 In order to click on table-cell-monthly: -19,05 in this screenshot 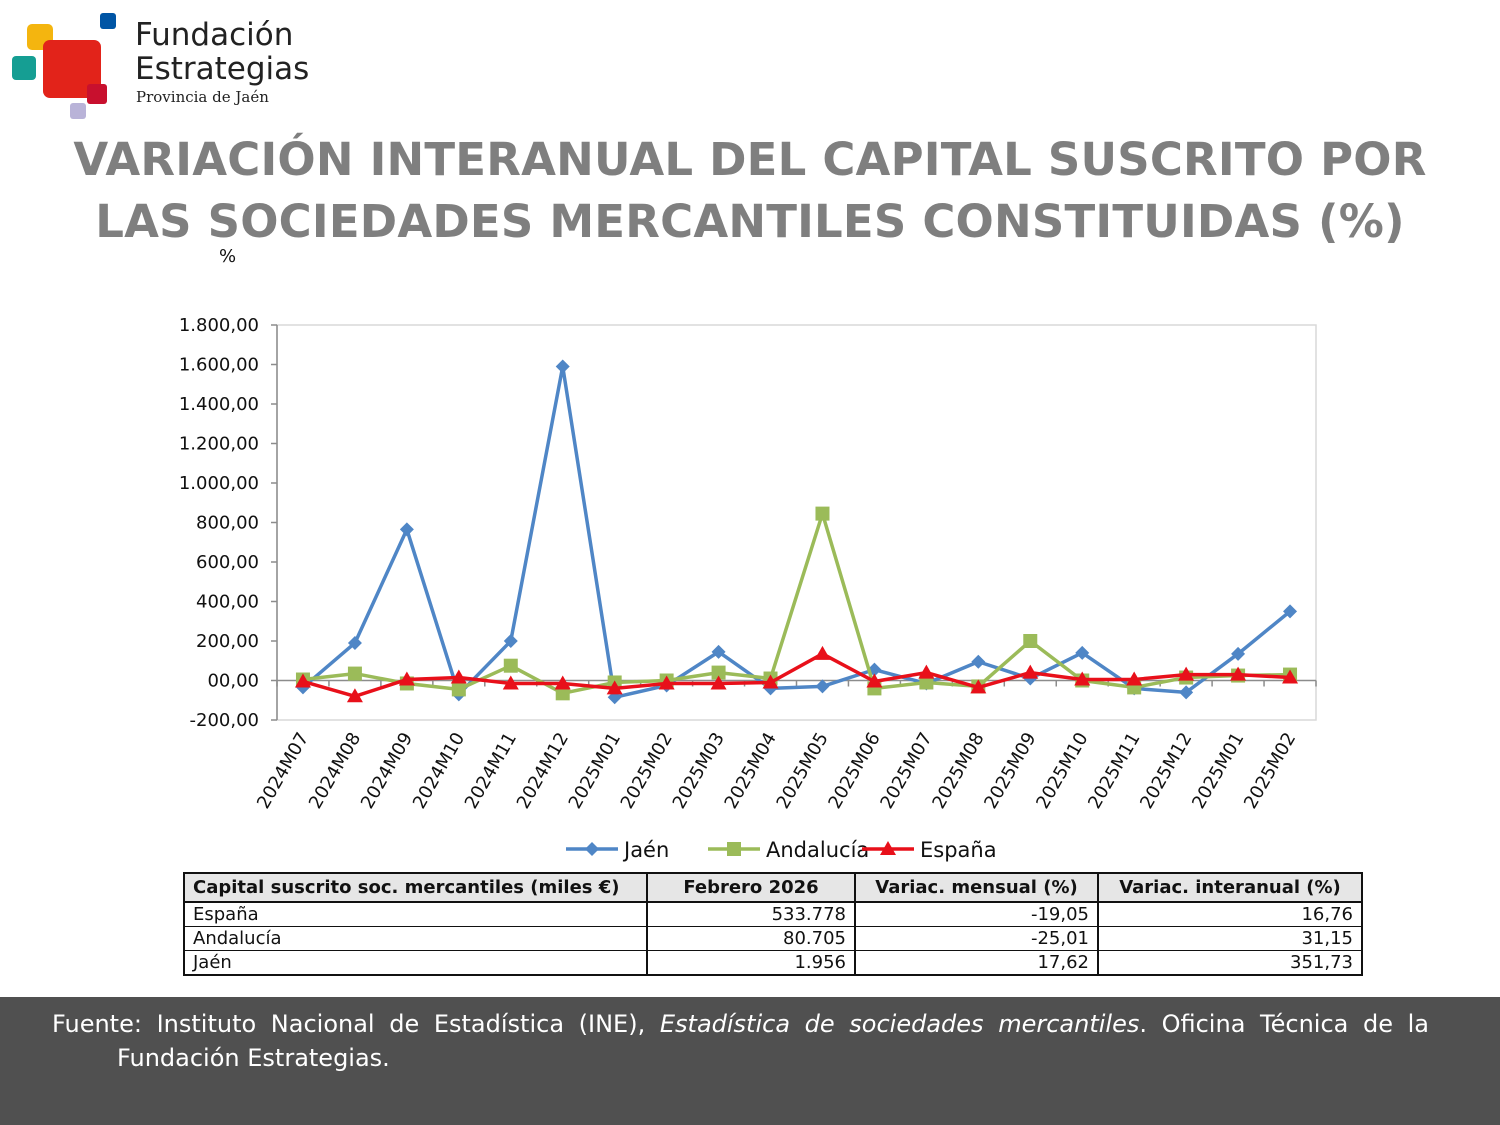, I will do `click(976, 914)`.